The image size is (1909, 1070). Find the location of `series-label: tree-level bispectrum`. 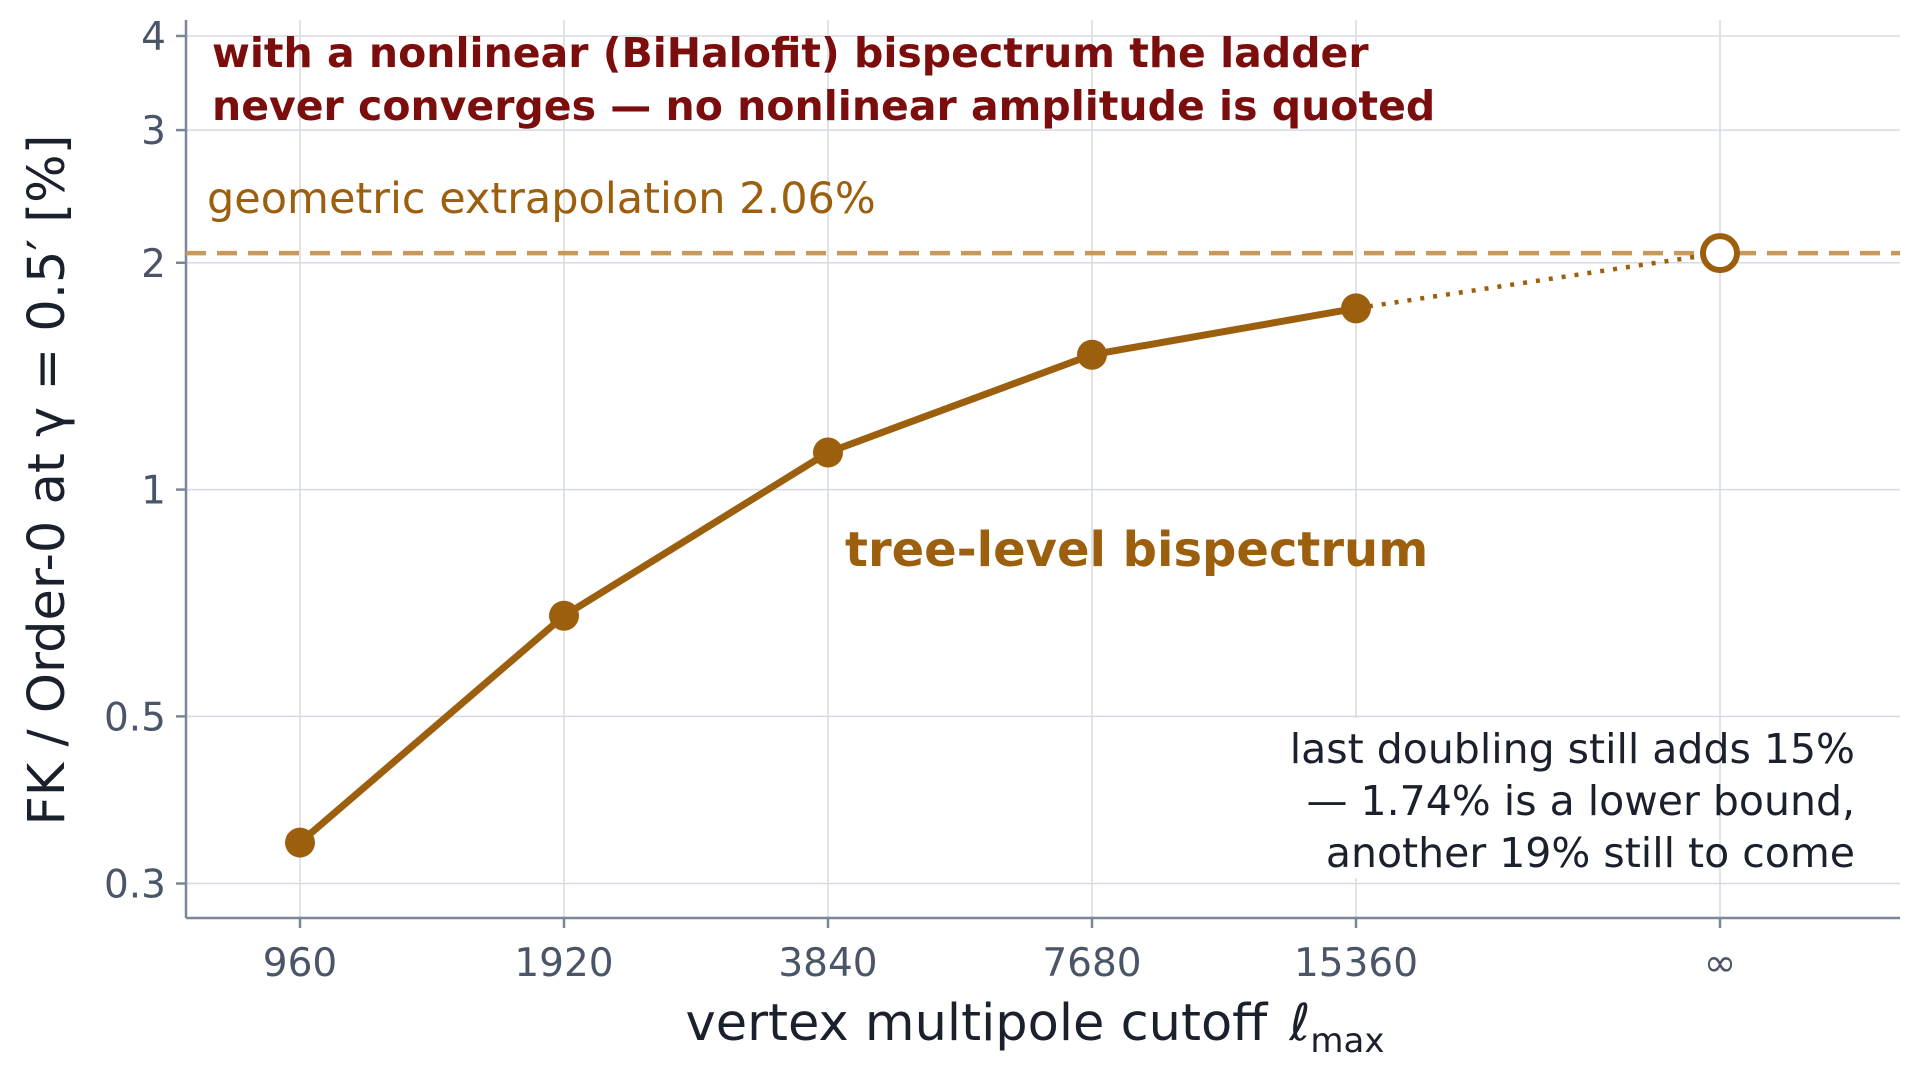

series-label: tree-level bispectrum is located at coordinates (1136, 550).